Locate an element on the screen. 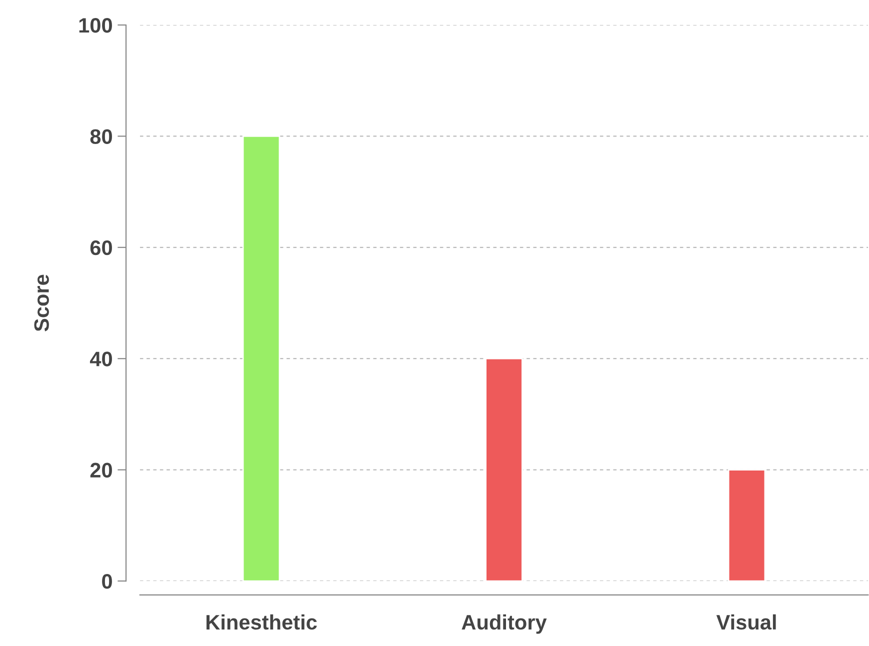 Image resolution: width=869 pixels, height=646 pixels. x-tick-label: Auditory is located at coordinates (504, 624).